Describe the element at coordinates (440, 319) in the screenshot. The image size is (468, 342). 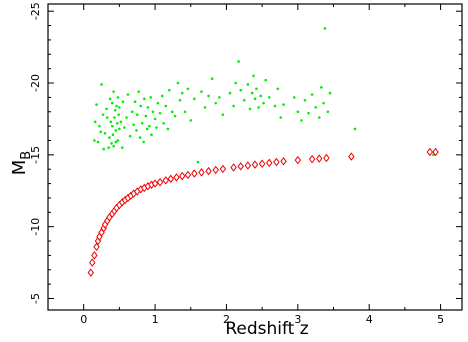
I see `x-tick-label: 5` at that location.